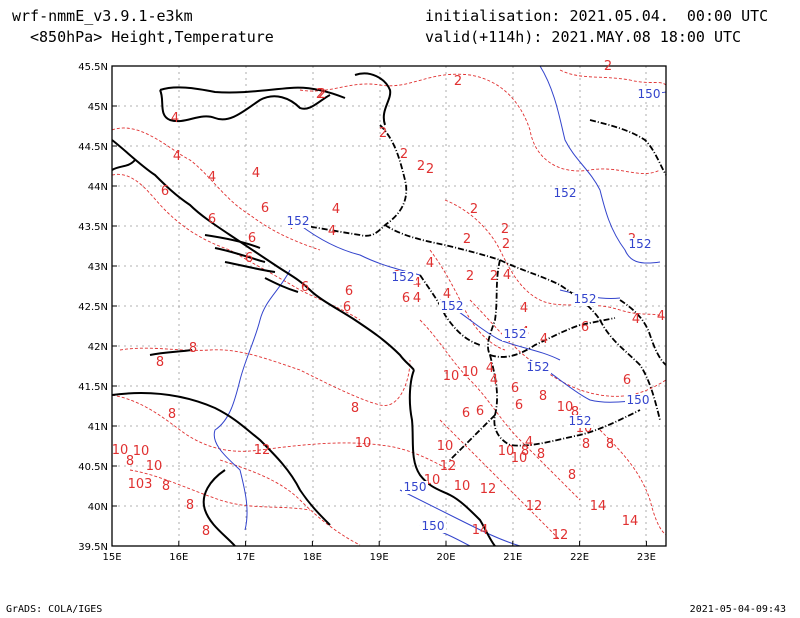  I want to click on lon-label: 17E, so click(245, 557).